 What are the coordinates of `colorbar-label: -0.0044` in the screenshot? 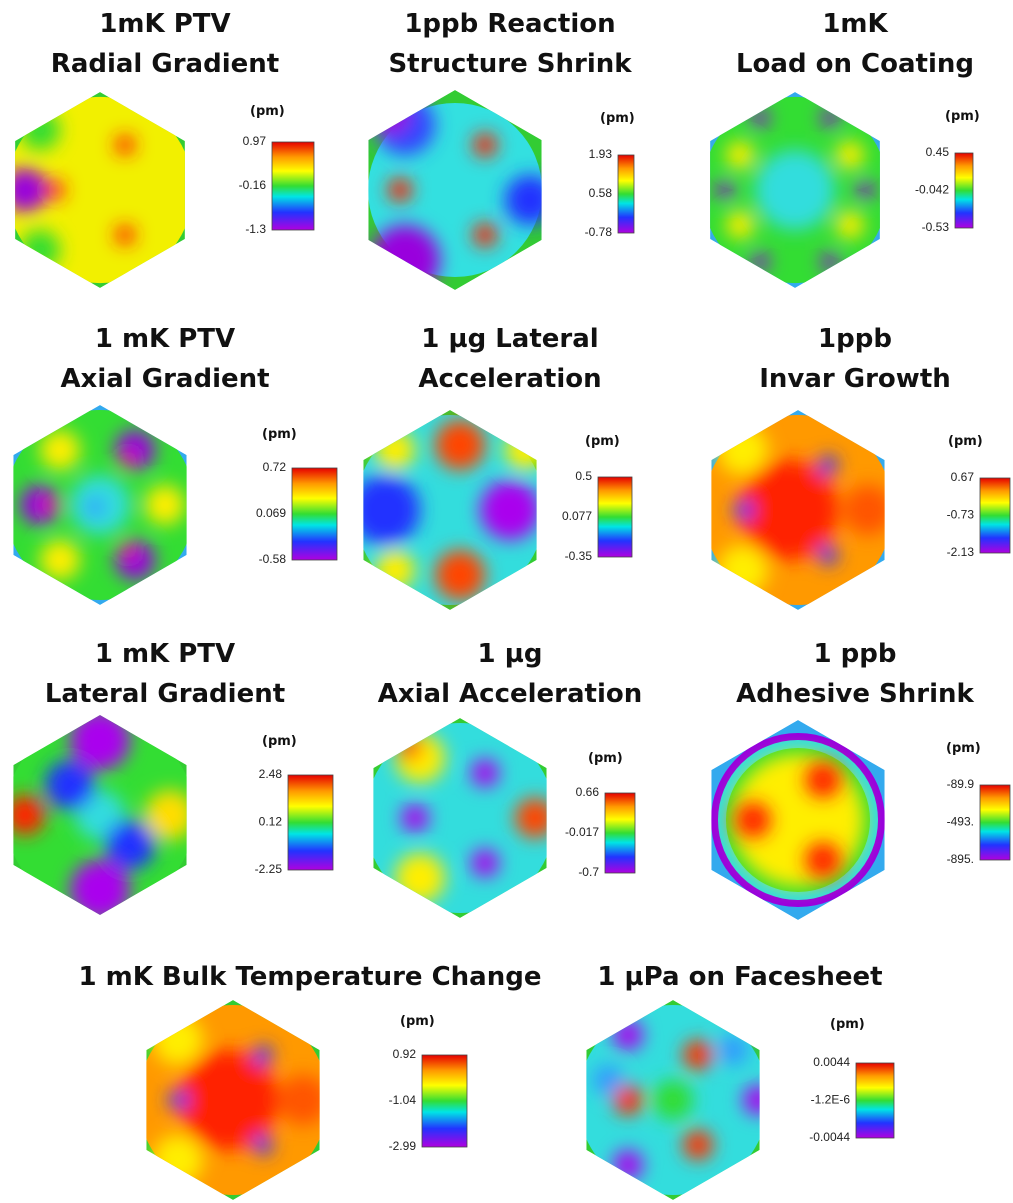 It's located at (829, 1137).